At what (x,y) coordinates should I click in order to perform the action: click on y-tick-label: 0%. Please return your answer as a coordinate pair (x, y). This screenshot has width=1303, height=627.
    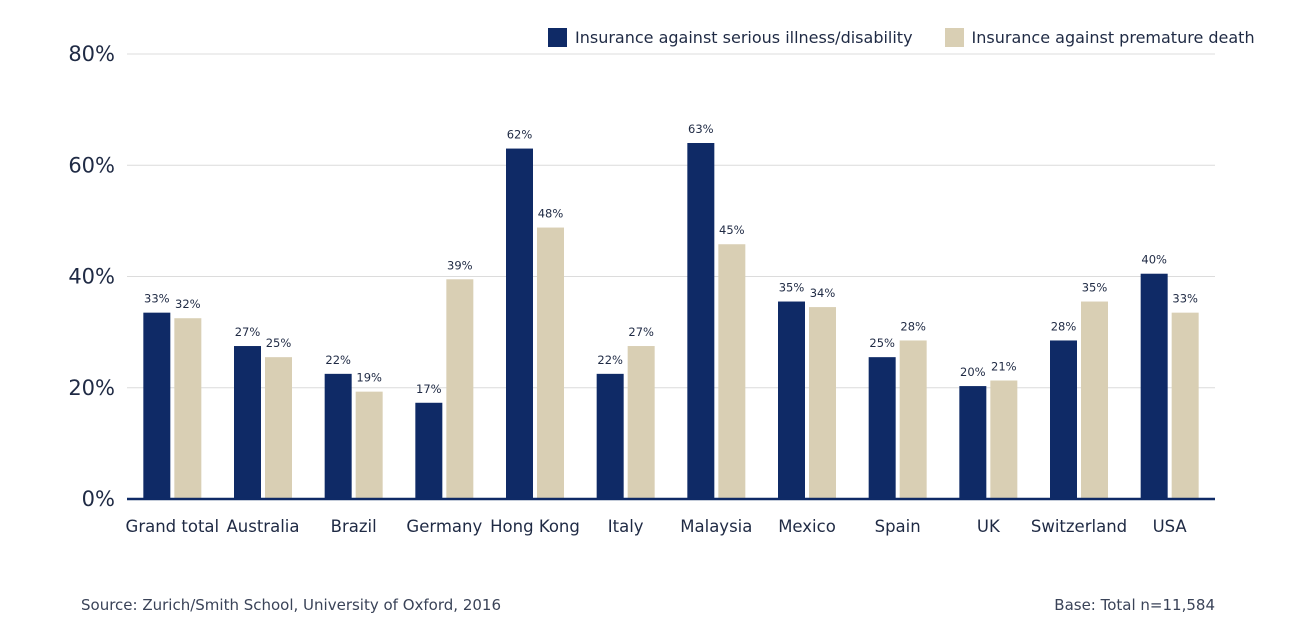
    Looking at the image, I should click on (98, 499).